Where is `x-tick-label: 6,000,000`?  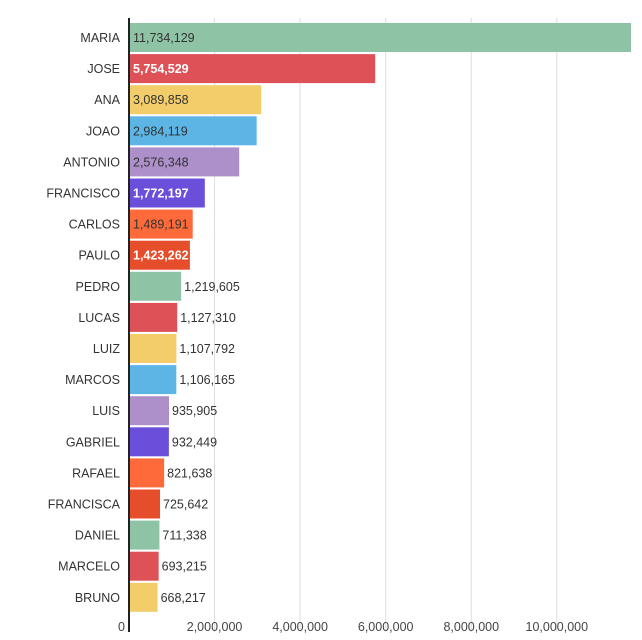 x-tick-label: 6,000,000 is located at coordinates (386, 627).